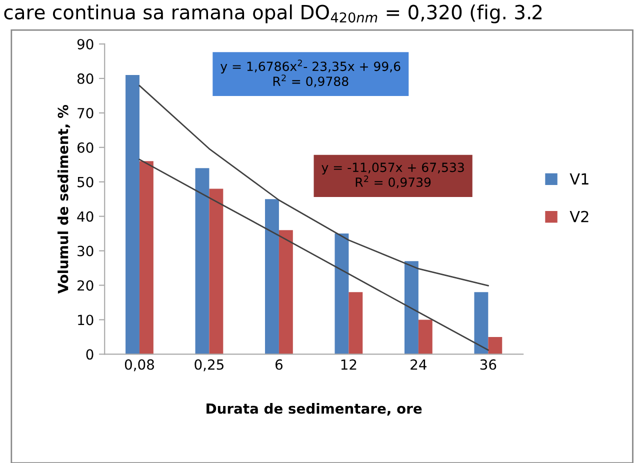 The height and width of the screenshot is (463, 634). Describe the element at coordinates (579, 216) in the screenshot. I see `legend-label: V2` at that location.